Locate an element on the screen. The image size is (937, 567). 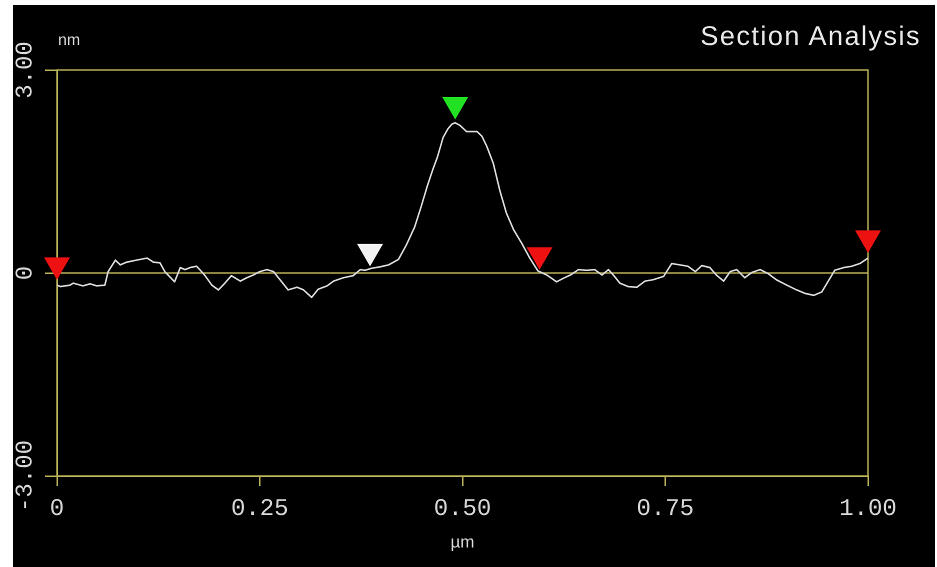
x-tick-label: 0.50 is located at coordinates (463, 509).